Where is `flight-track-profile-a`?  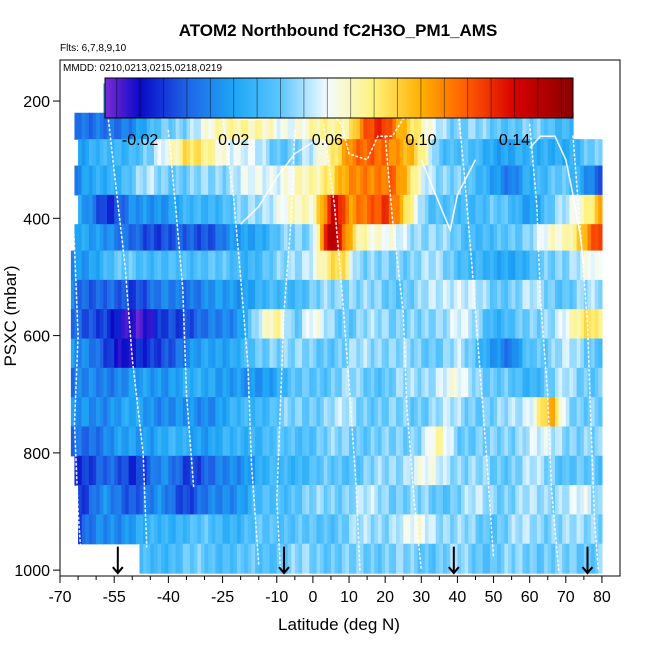
flight-track-profile-a is located at coordinates (127, 327).